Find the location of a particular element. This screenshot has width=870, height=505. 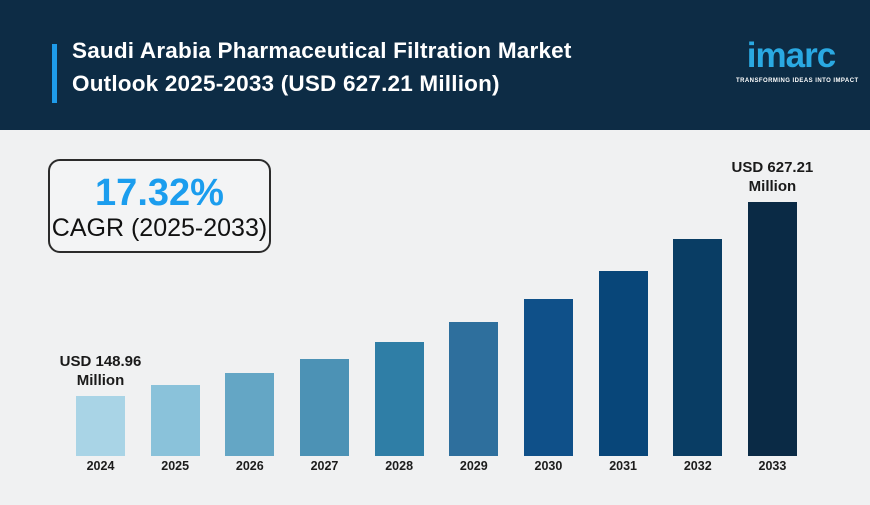

x-axis-tick-2032: 2032 is located at coordinates (697, 466).